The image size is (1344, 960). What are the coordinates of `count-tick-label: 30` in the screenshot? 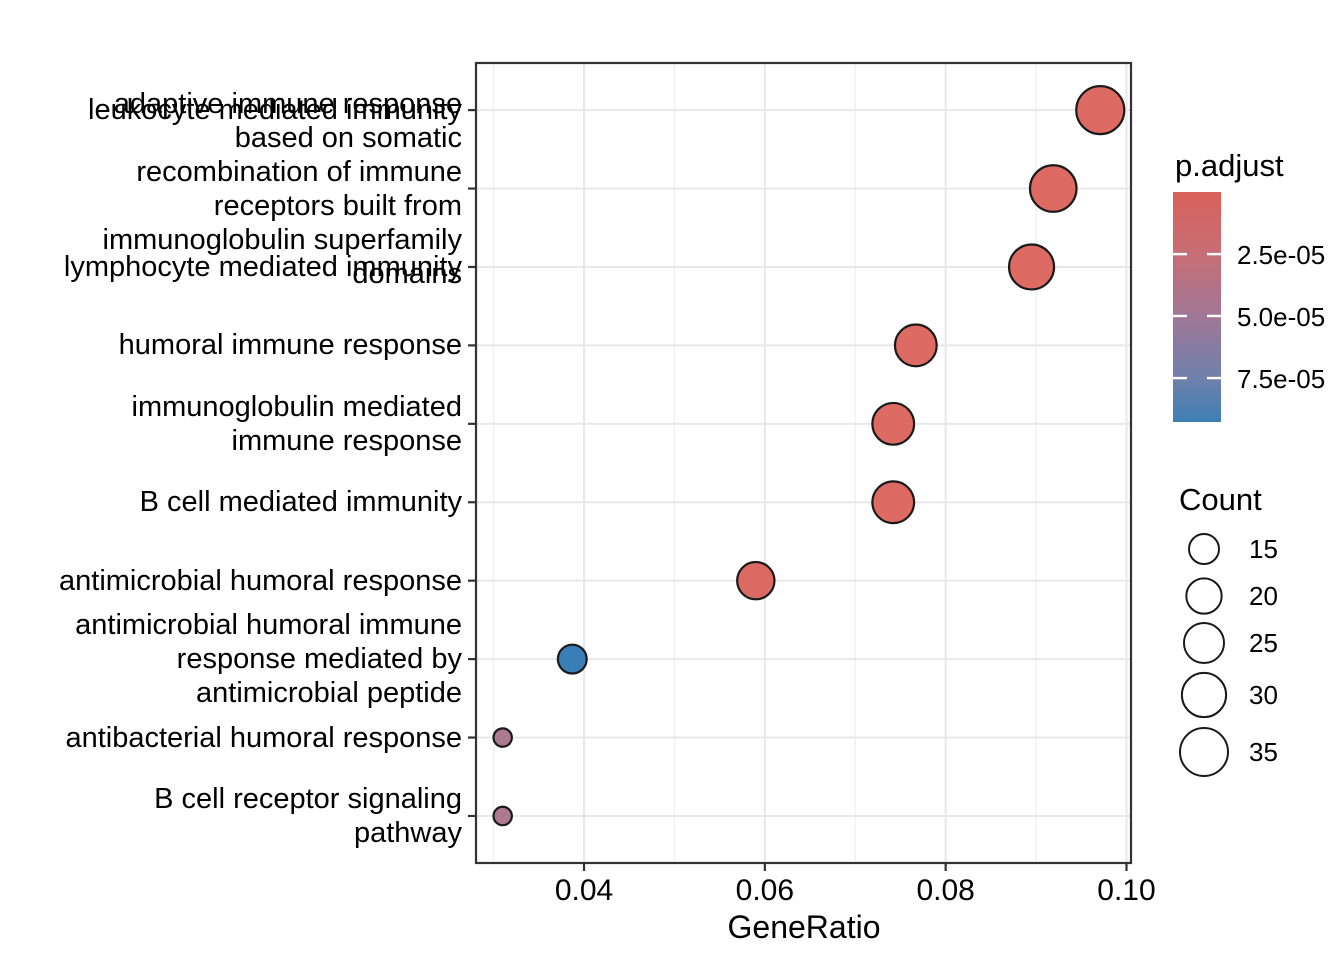 It's located at (1263, 695).